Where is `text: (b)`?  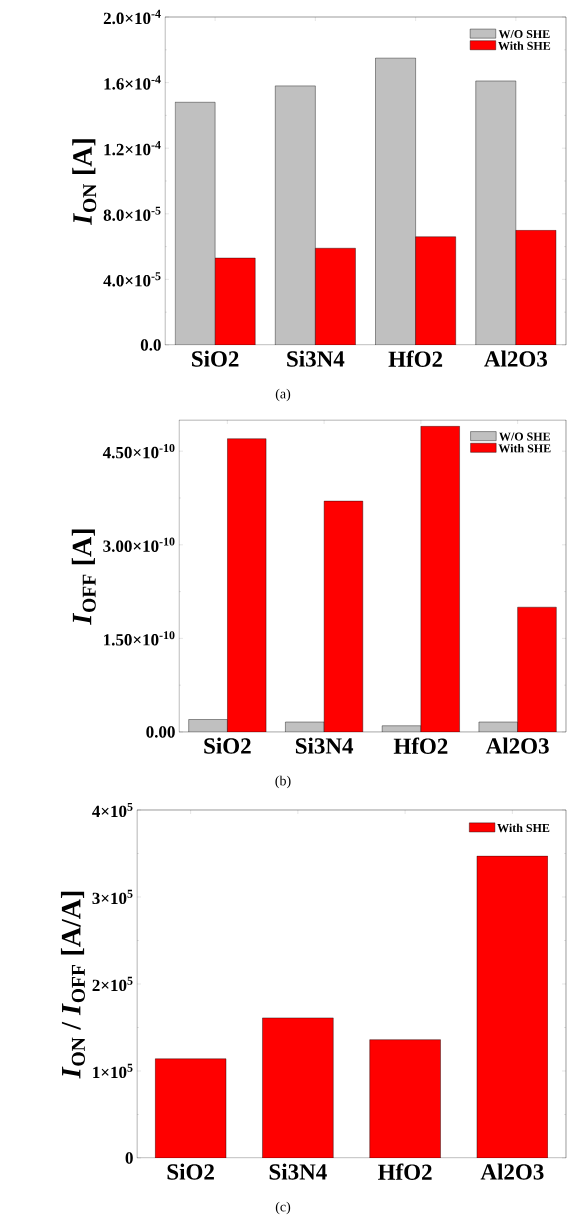 text: (b) is located at coordinates (283, 782).